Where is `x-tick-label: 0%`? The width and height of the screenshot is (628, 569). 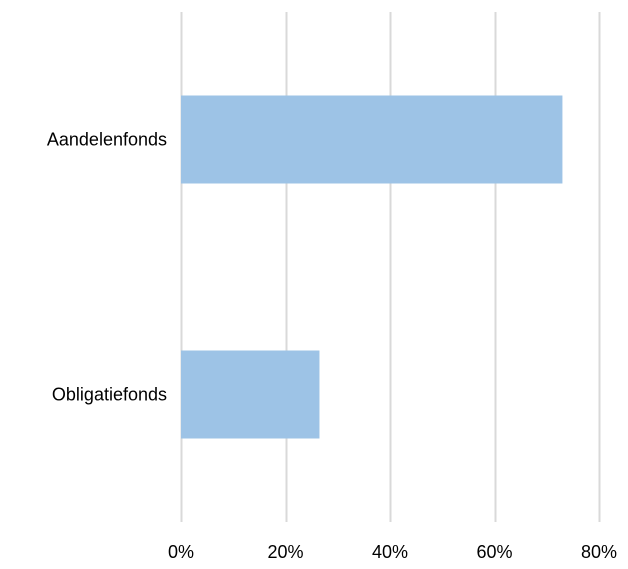 x-tick-label: 0% is located at coordinates (181, 552).